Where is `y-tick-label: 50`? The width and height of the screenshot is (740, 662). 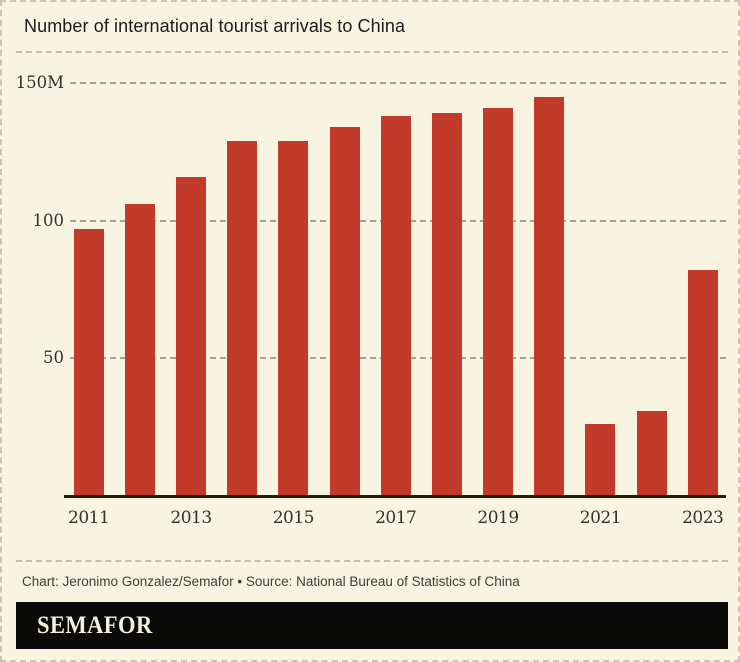
y-tick-label: 50 is located at coordinates (53, 358).